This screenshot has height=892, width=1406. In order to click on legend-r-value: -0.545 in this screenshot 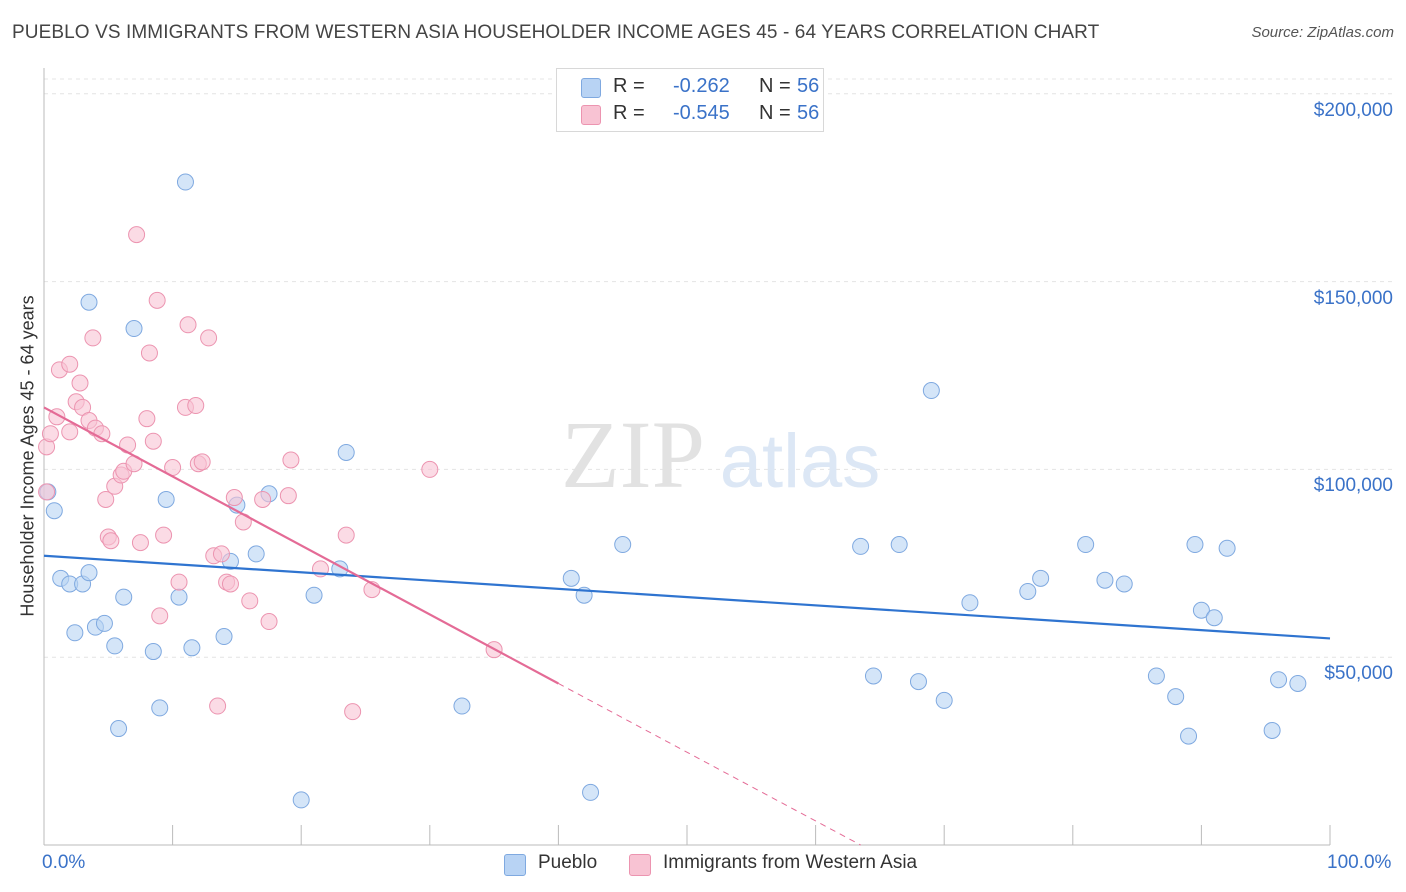, I will do `click(701, 113)`.